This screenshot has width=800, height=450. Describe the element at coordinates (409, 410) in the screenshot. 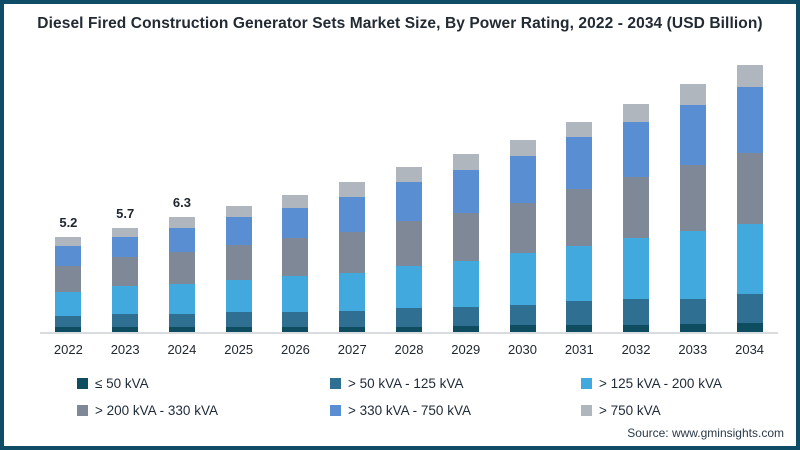

I see `legend-label: > 330 kVA - 750 kVA` at that location.